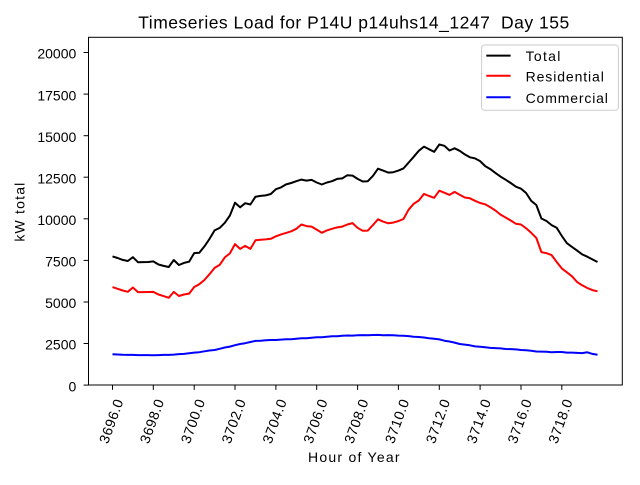  Describe the element at coordinates (56, 137) in the screenshot. I see `svg-text: 15000` at that location.